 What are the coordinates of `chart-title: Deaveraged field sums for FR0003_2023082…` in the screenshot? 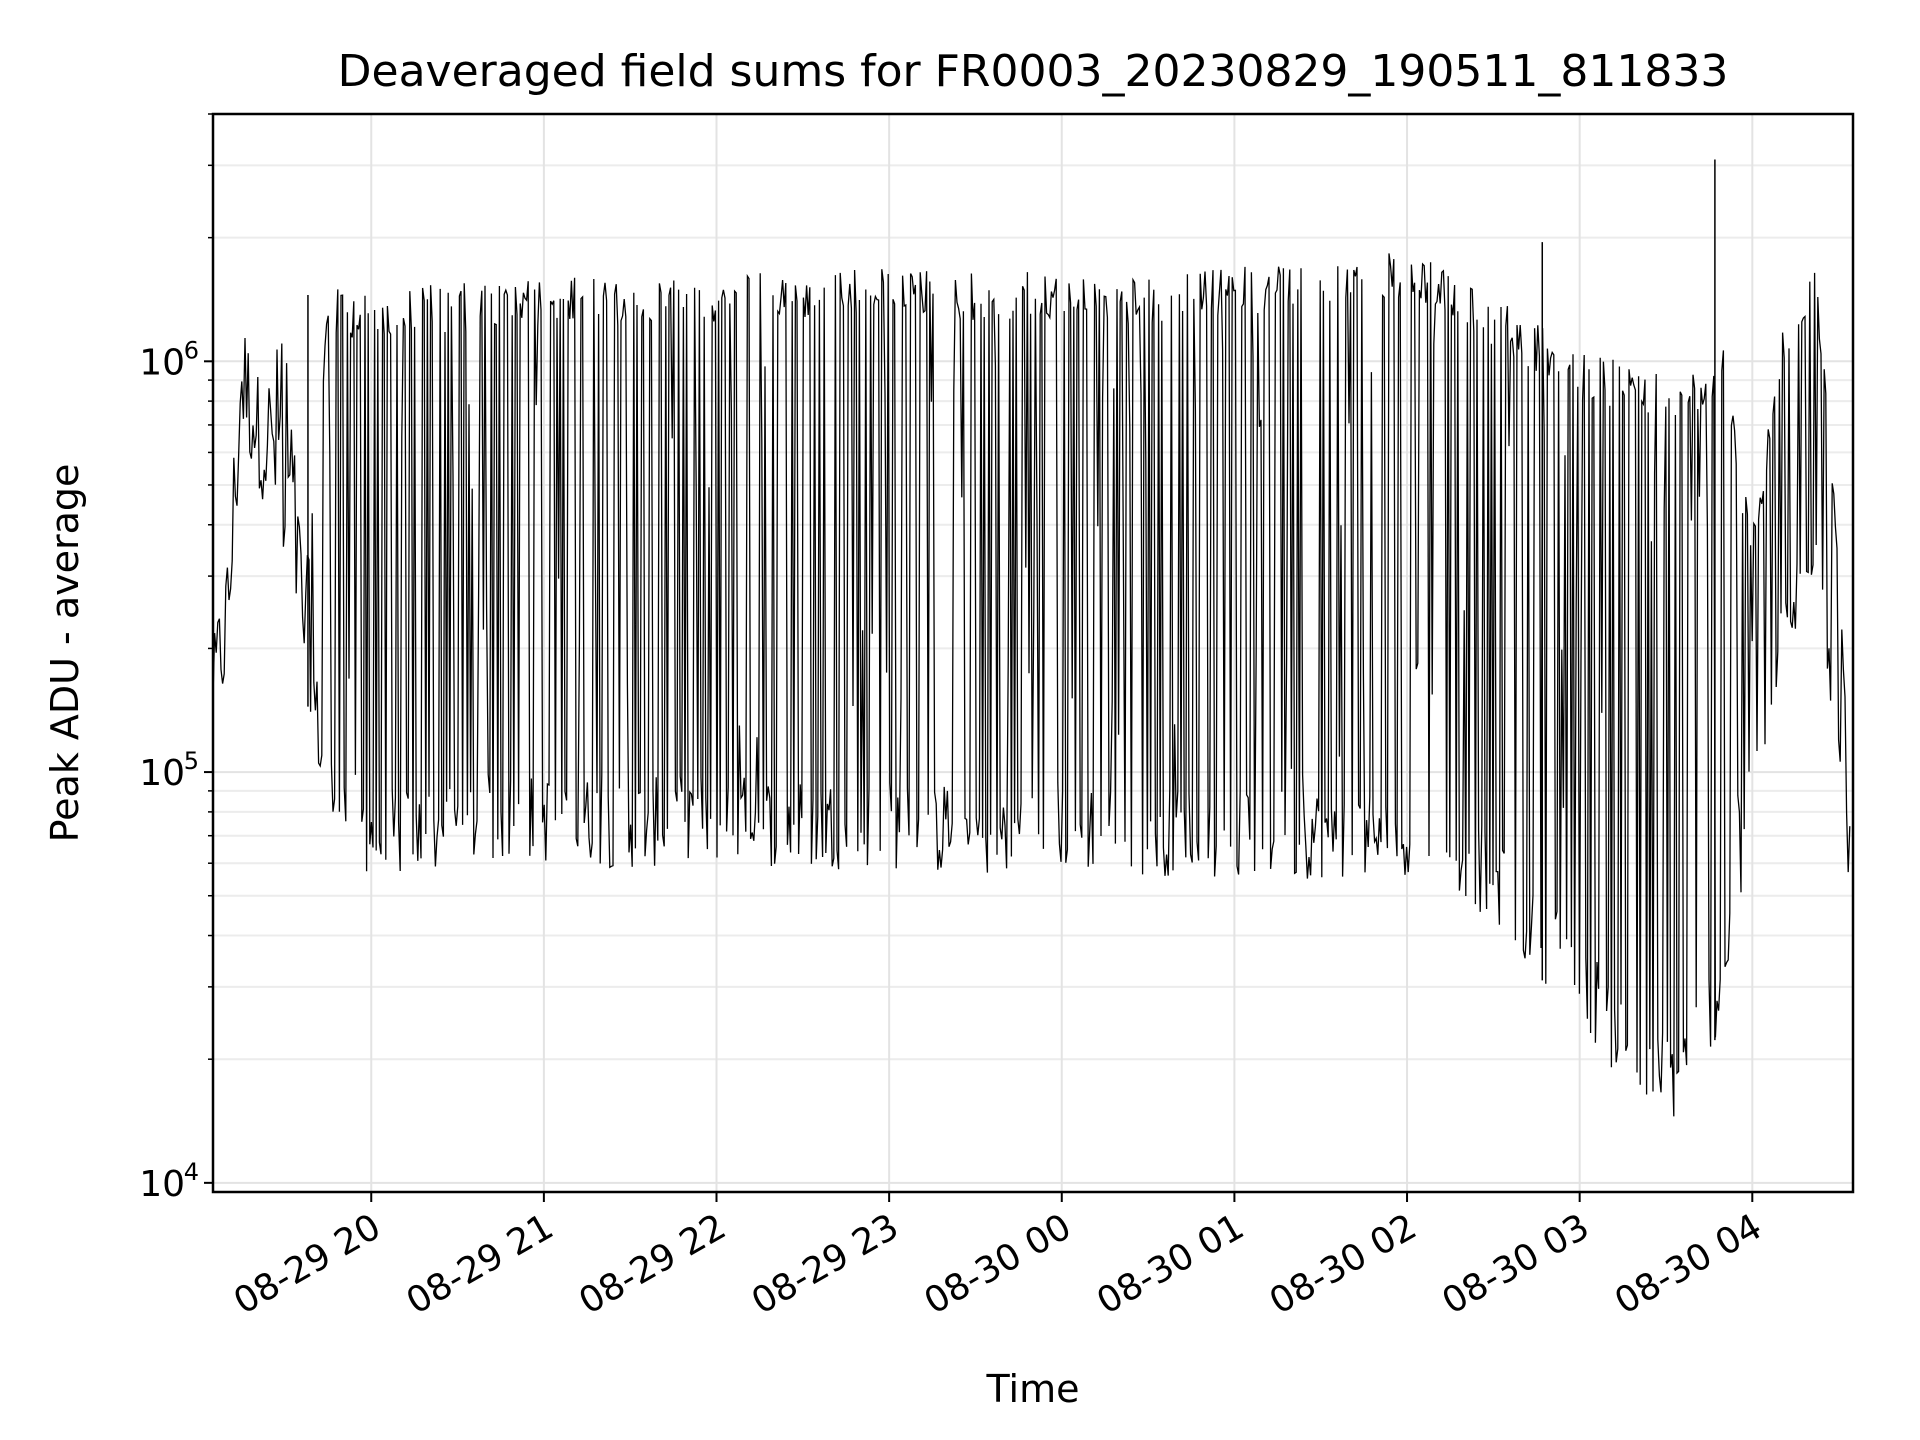 It's located at (1033, 71).